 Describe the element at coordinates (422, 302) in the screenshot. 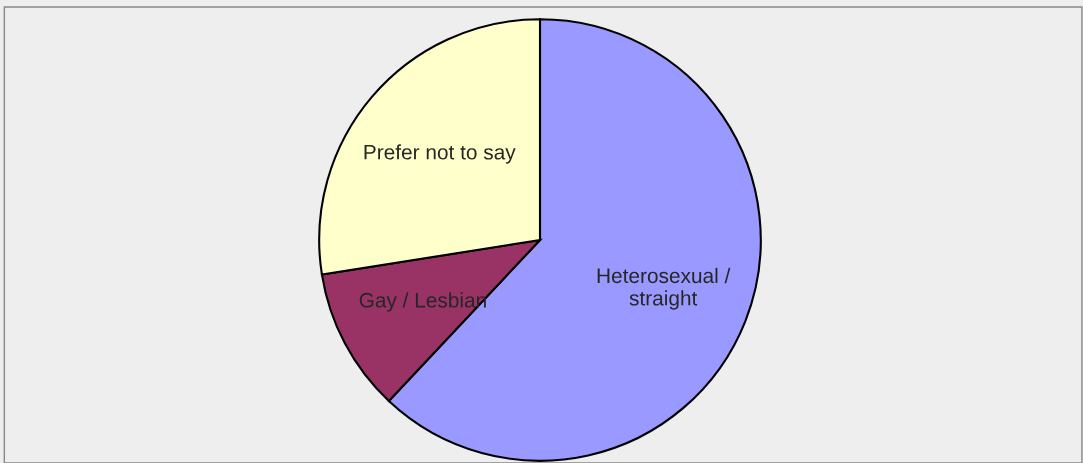

I see `slice-label: Gay / Lesbian` at that location.